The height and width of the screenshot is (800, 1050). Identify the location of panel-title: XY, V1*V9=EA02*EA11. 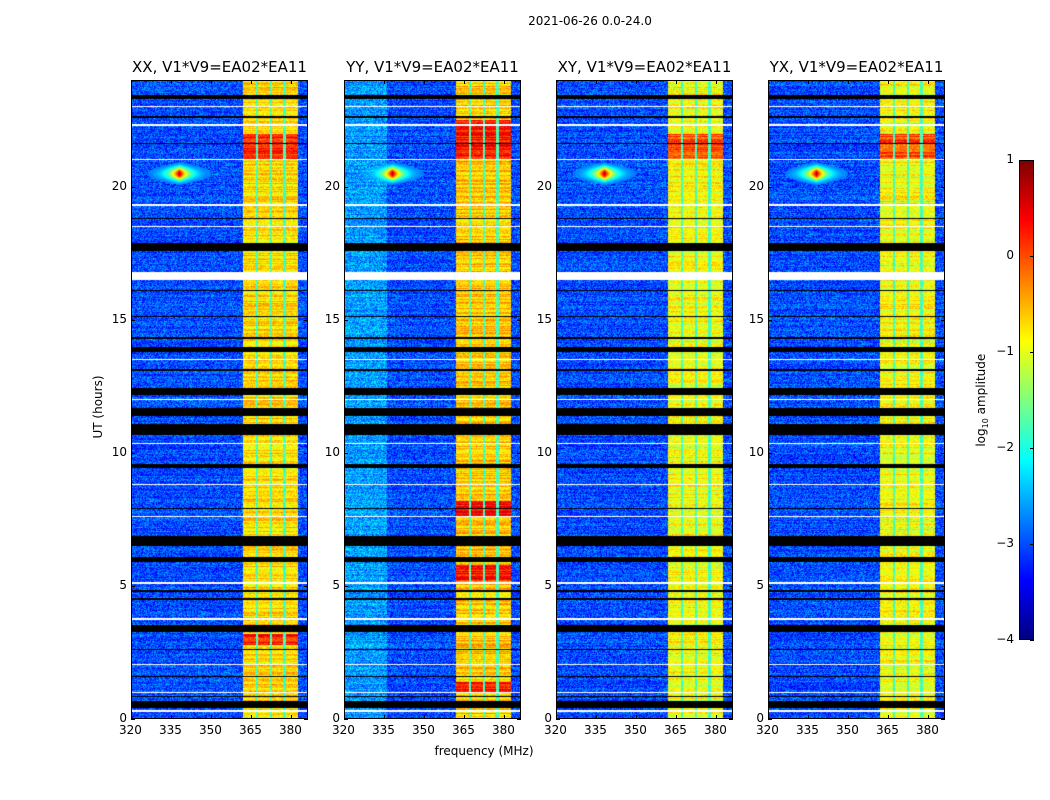
(644, 67).